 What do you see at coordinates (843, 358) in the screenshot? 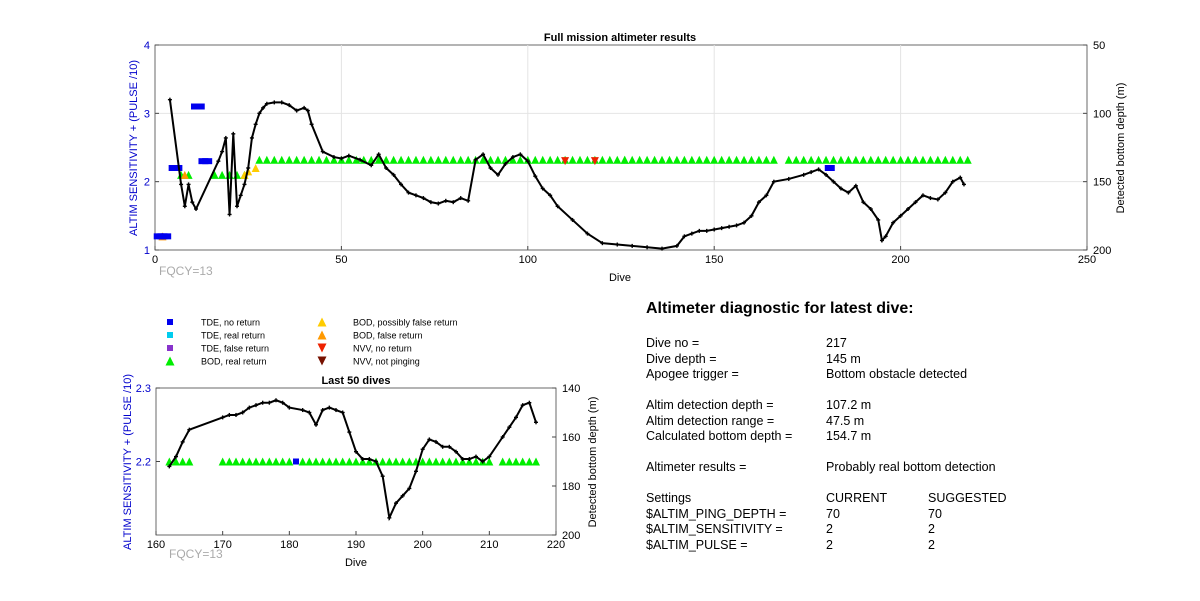
I see `dive-depth-value: 145 m` at bounding box center [843, 358].